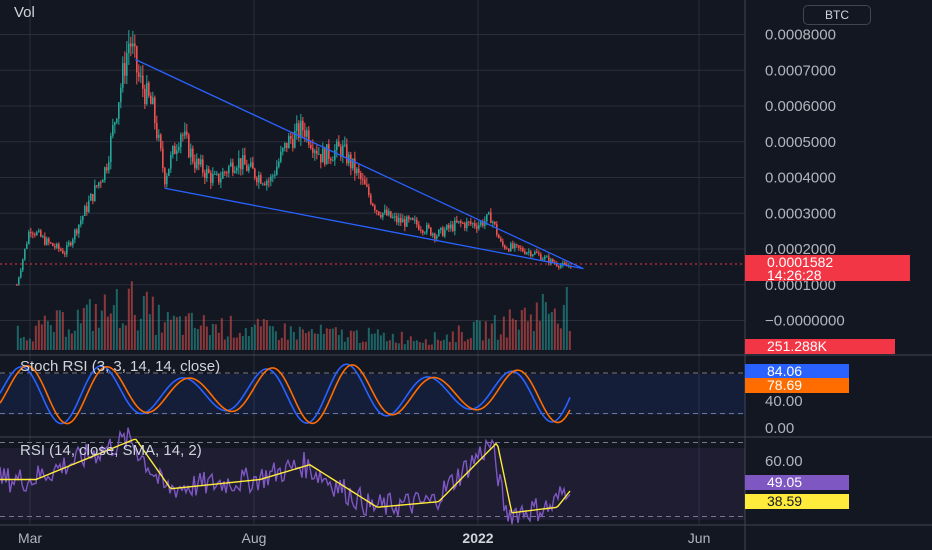  Describe the element at coordinates (820, 346) in the screenshot. I see `volume-value-tag: 251.288K` at that location.